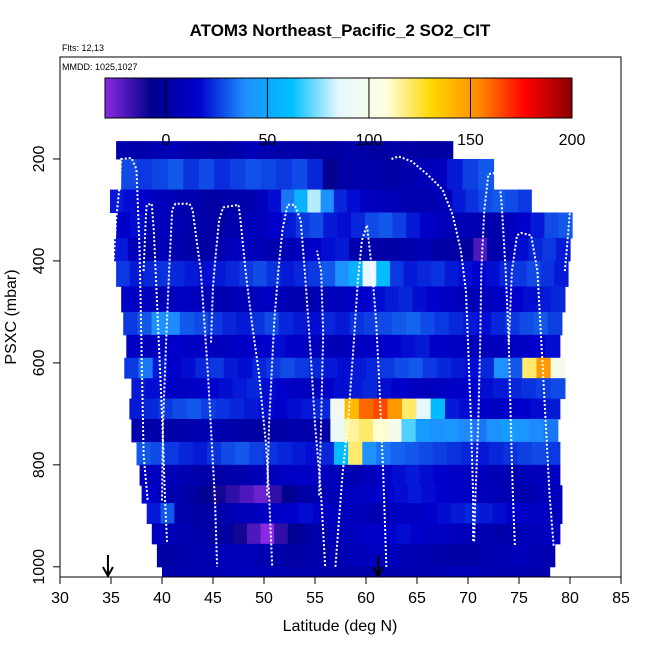 Image resolution: width=650 pixels, height=650 pixels. I want to click on x-tick-label: 35, so click(111, 598).